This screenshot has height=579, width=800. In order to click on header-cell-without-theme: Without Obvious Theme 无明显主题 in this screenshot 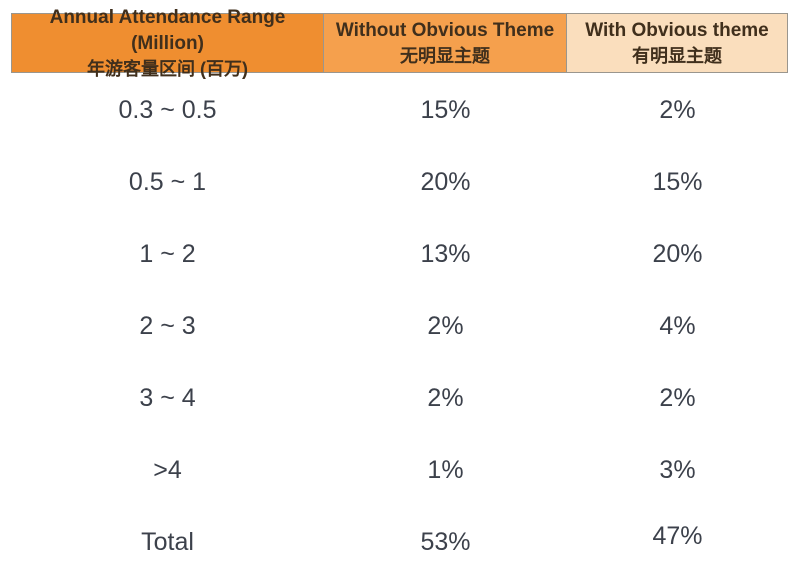, I will do `click(445, 43)`.